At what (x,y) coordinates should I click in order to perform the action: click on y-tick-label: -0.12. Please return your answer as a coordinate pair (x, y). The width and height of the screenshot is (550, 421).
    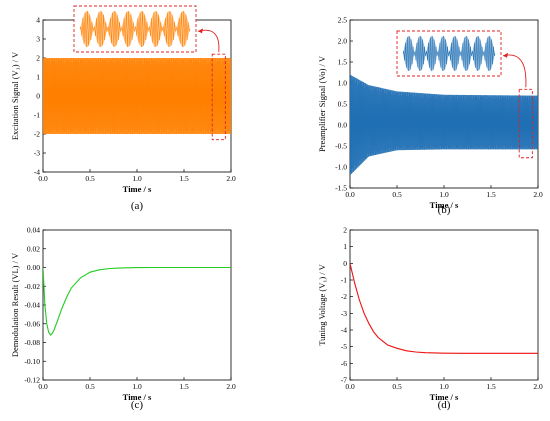
    Looking at the image, I should click on (32, 380).